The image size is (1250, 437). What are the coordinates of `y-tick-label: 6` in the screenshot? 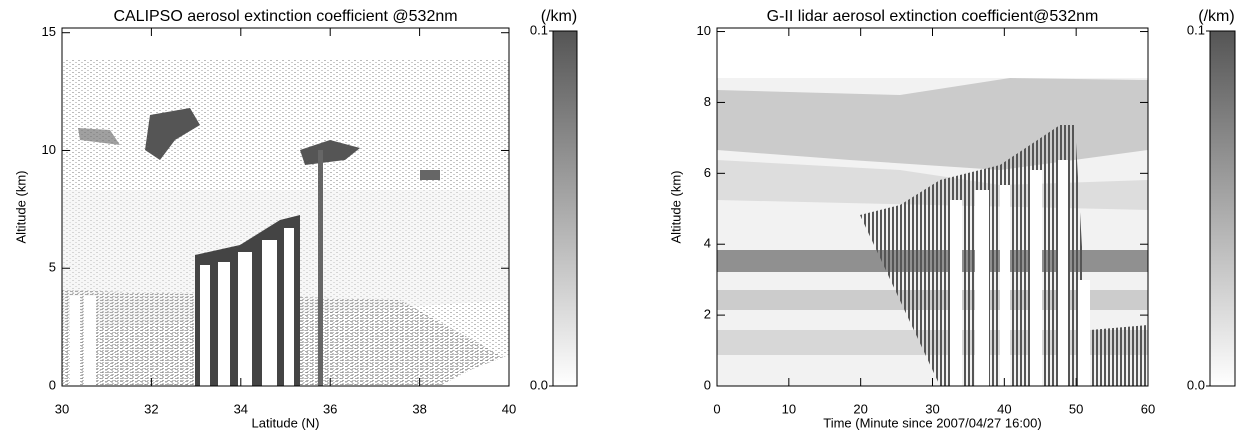 It's located at (707, 172).